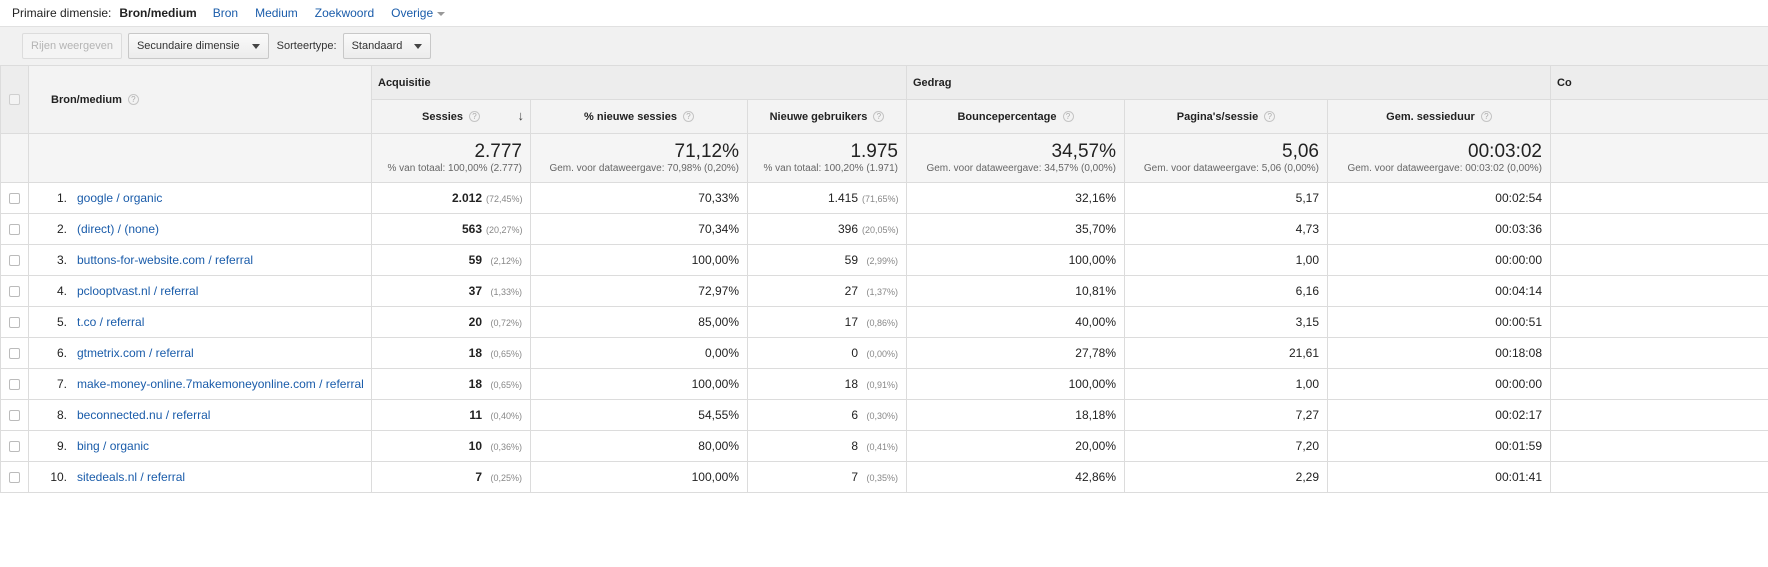 The width and height of the screenshot is (1768, 567). I want to click on bounce-rate-header: Bouncepercentage?, so click(1015, 116).